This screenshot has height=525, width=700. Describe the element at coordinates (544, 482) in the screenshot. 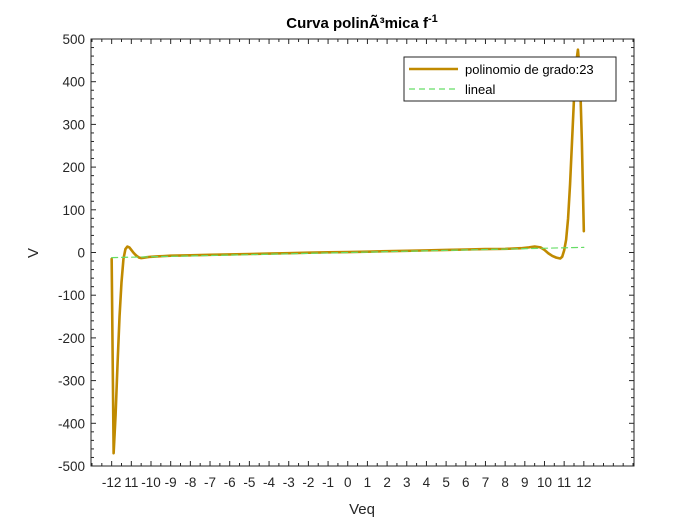

I see `x-tick-label: 10` at that location.